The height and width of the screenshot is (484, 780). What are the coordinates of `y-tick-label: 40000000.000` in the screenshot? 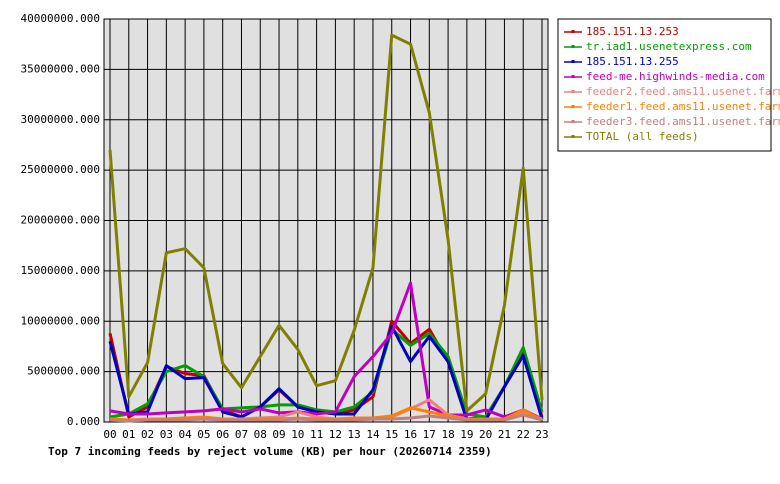 It's located at (60, 18).